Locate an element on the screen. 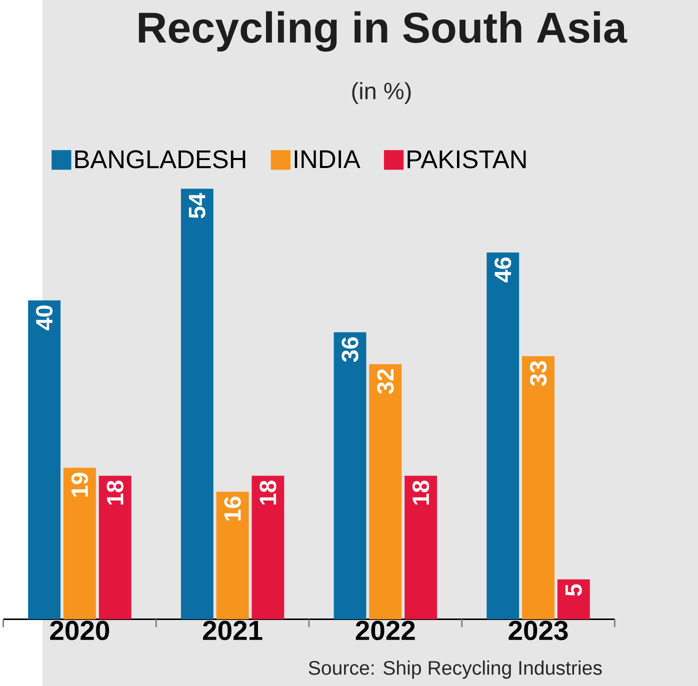  source-note: Source: Ship Recycling Industries is located at coordinates (455, 669).